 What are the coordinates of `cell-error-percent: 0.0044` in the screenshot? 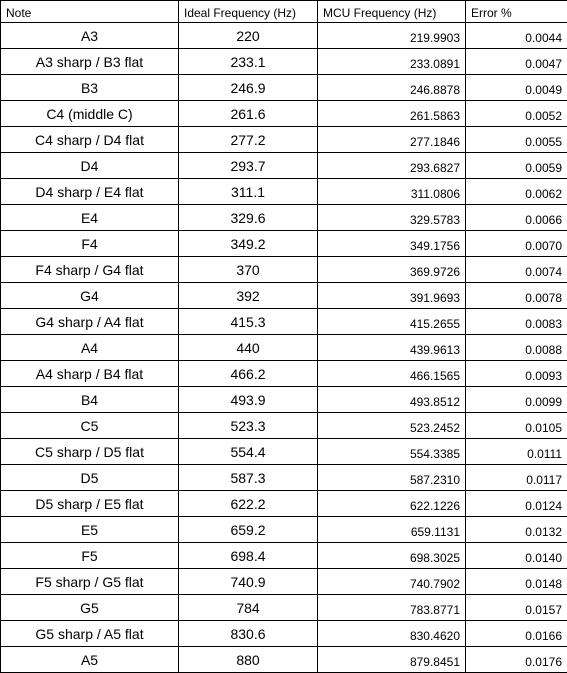 It's located at (516, 36).